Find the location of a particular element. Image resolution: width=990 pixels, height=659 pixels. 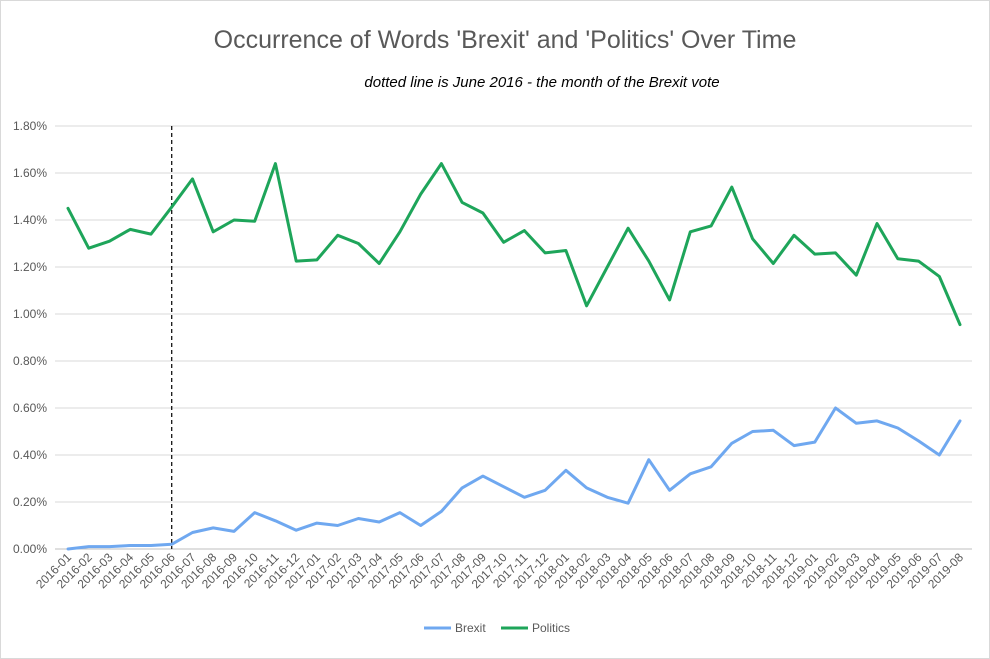

legend: Brexit Politics is located at coordinates (497, 628).